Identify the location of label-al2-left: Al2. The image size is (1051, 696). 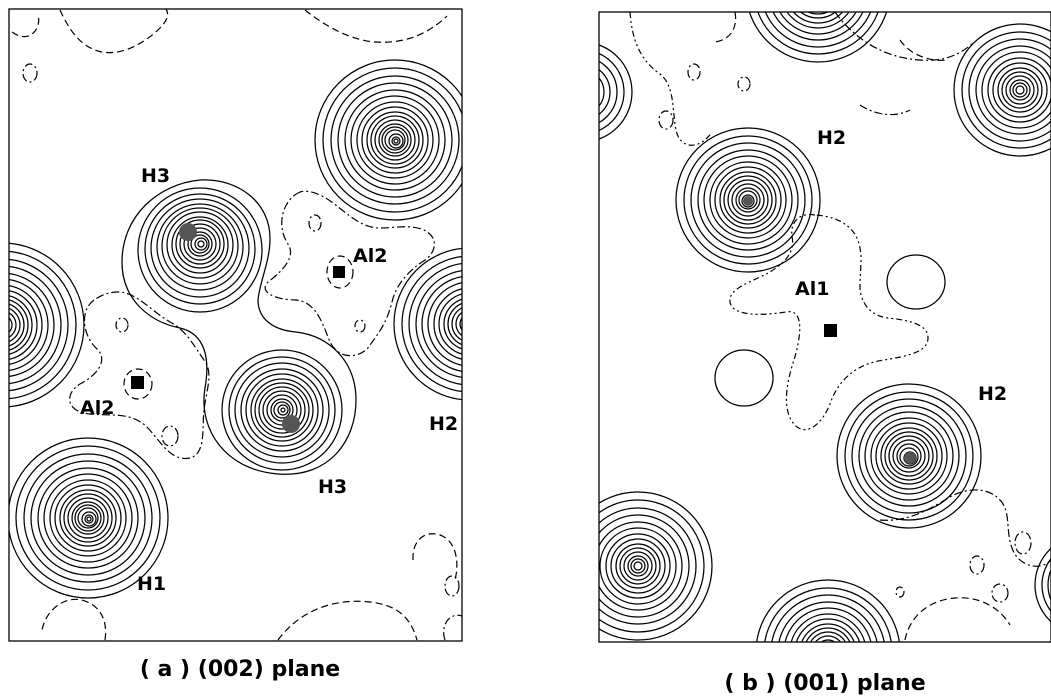
(97, 408).